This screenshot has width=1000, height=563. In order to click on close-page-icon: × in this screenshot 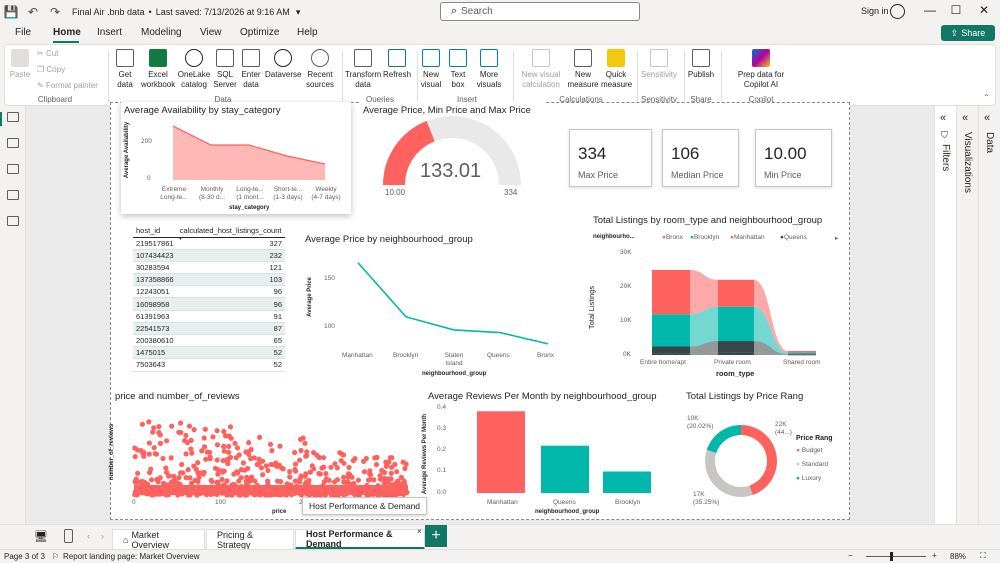, I will do `click(419, 531)`.